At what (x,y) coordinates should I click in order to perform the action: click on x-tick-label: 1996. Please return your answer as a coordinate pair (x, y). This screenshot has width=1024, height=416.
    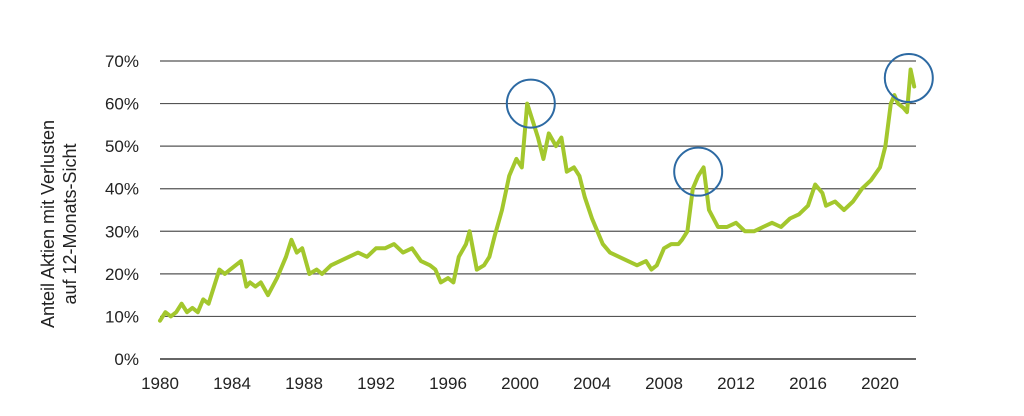
    Looking at the image, I should click on (448, 383).